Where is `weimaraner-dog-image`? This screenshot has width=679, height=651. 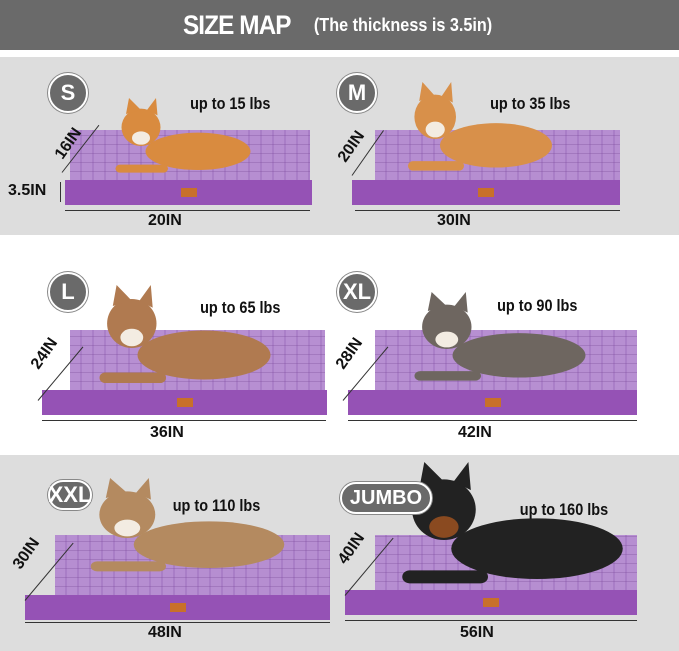 weimaraner-dog-image is located at coordinates (500, 336).